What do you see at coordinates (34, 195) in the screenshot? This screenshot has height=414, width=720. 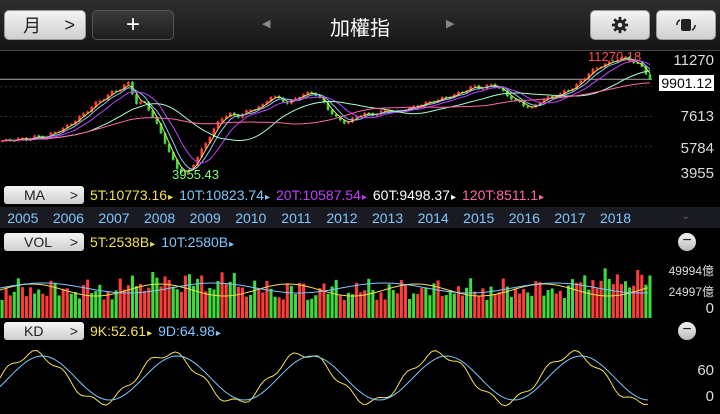 I see `ma-tag-label: MA` at bounding box center [34, 195].